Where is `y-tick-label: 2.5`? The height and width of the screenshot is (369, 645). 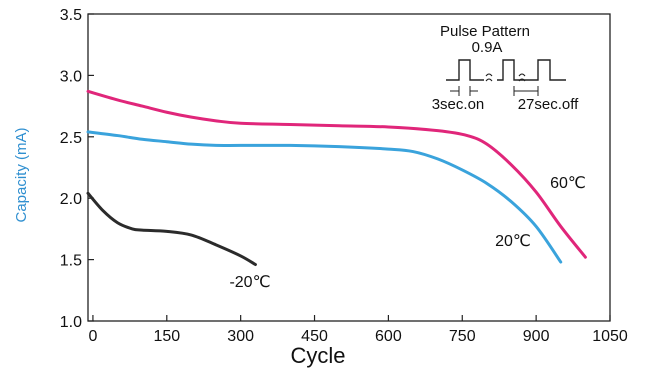 y-tick-label: 2.5 is located at coordinates (71, 138).